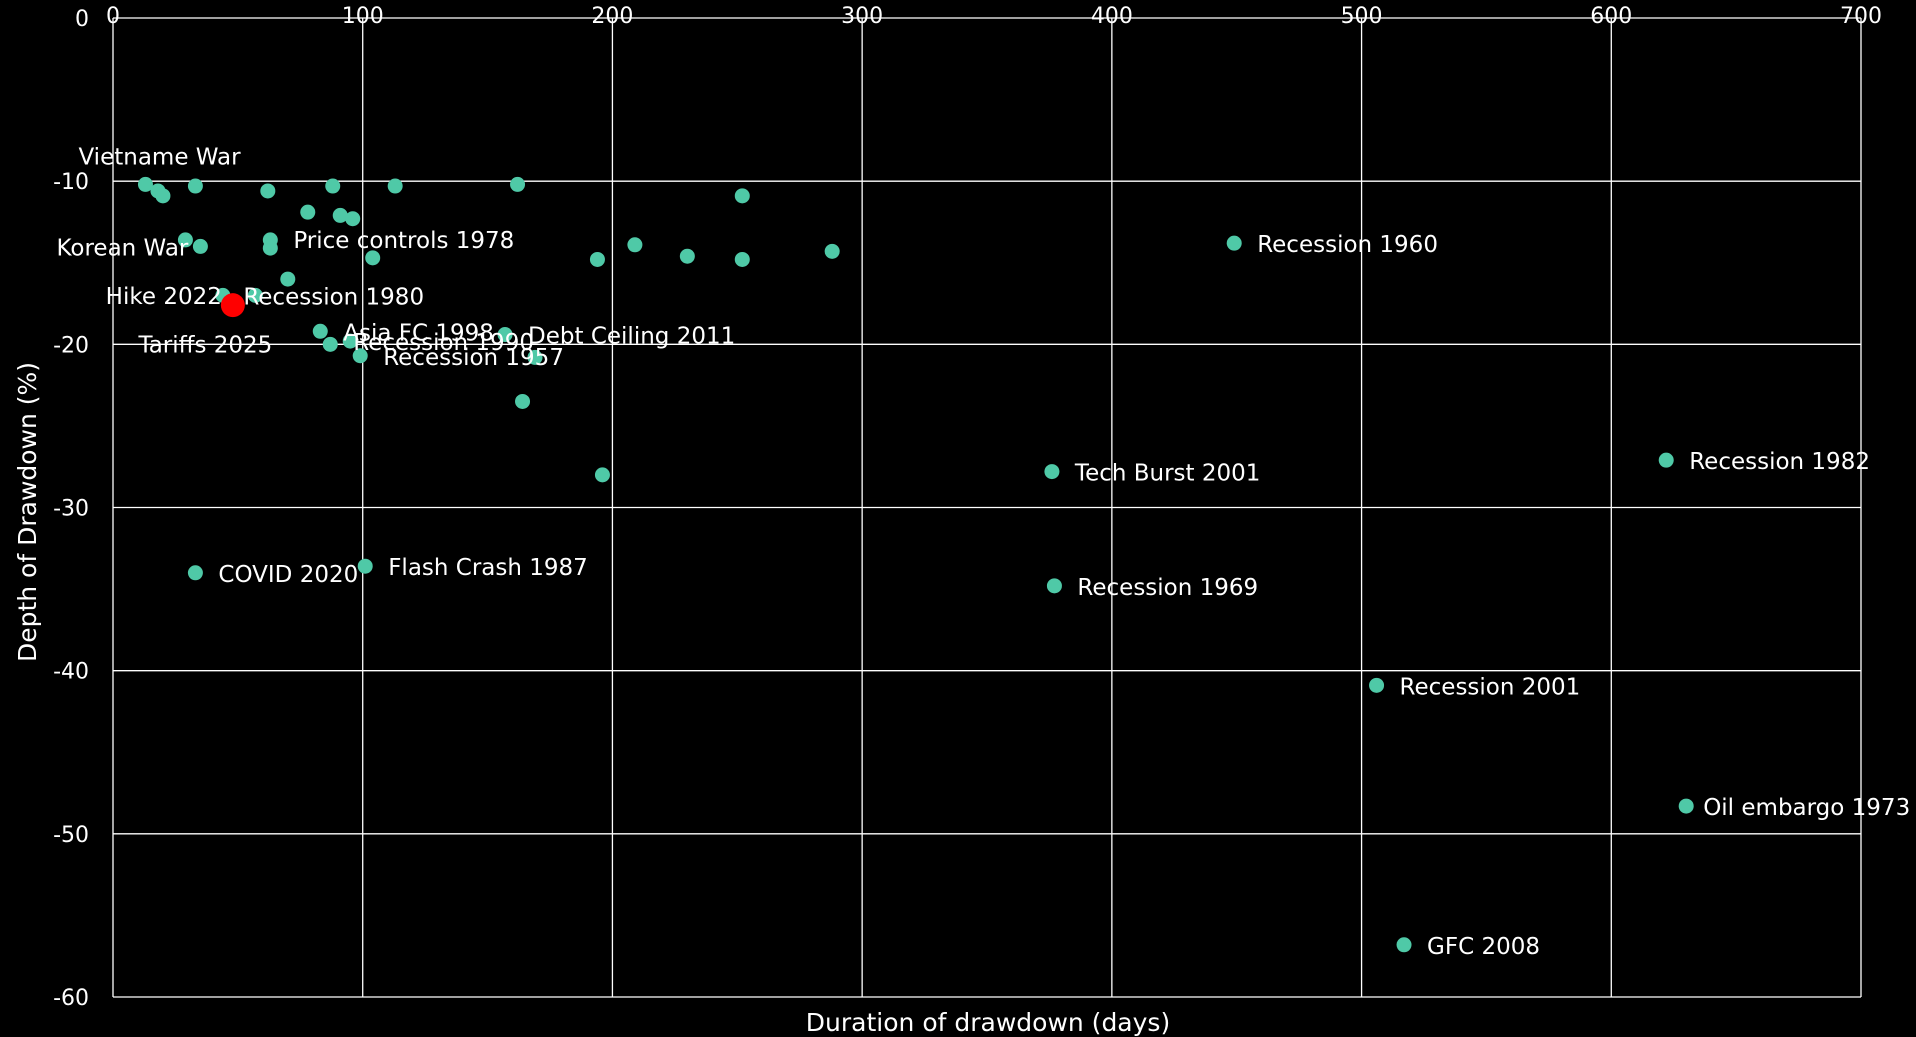  Describe the element at coordinates (418, 333) in the screenshot. I see `label-asia-fc-1998: Asia FC 1998` at that location.